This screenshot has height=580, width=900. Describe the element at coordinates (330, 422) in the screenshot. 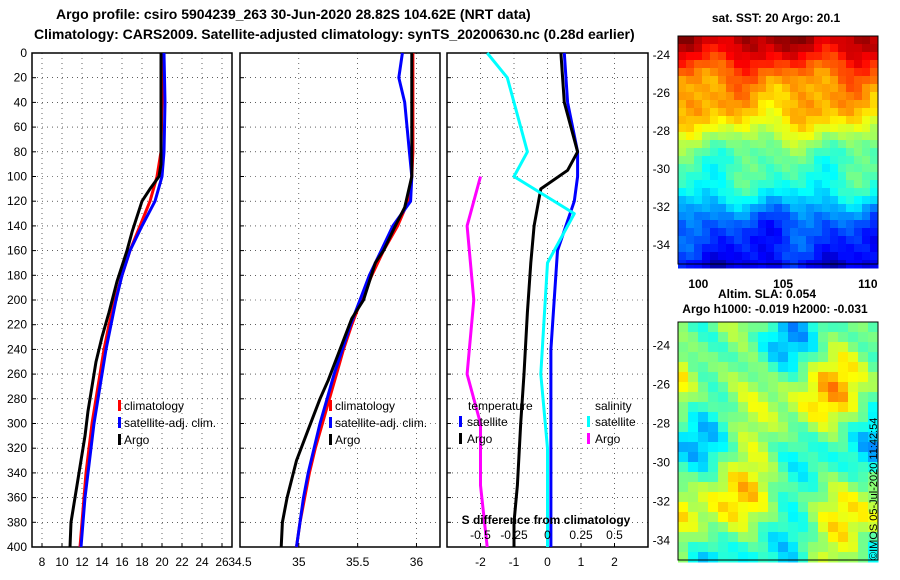

I see `salinity-legend-swatch` at that location.